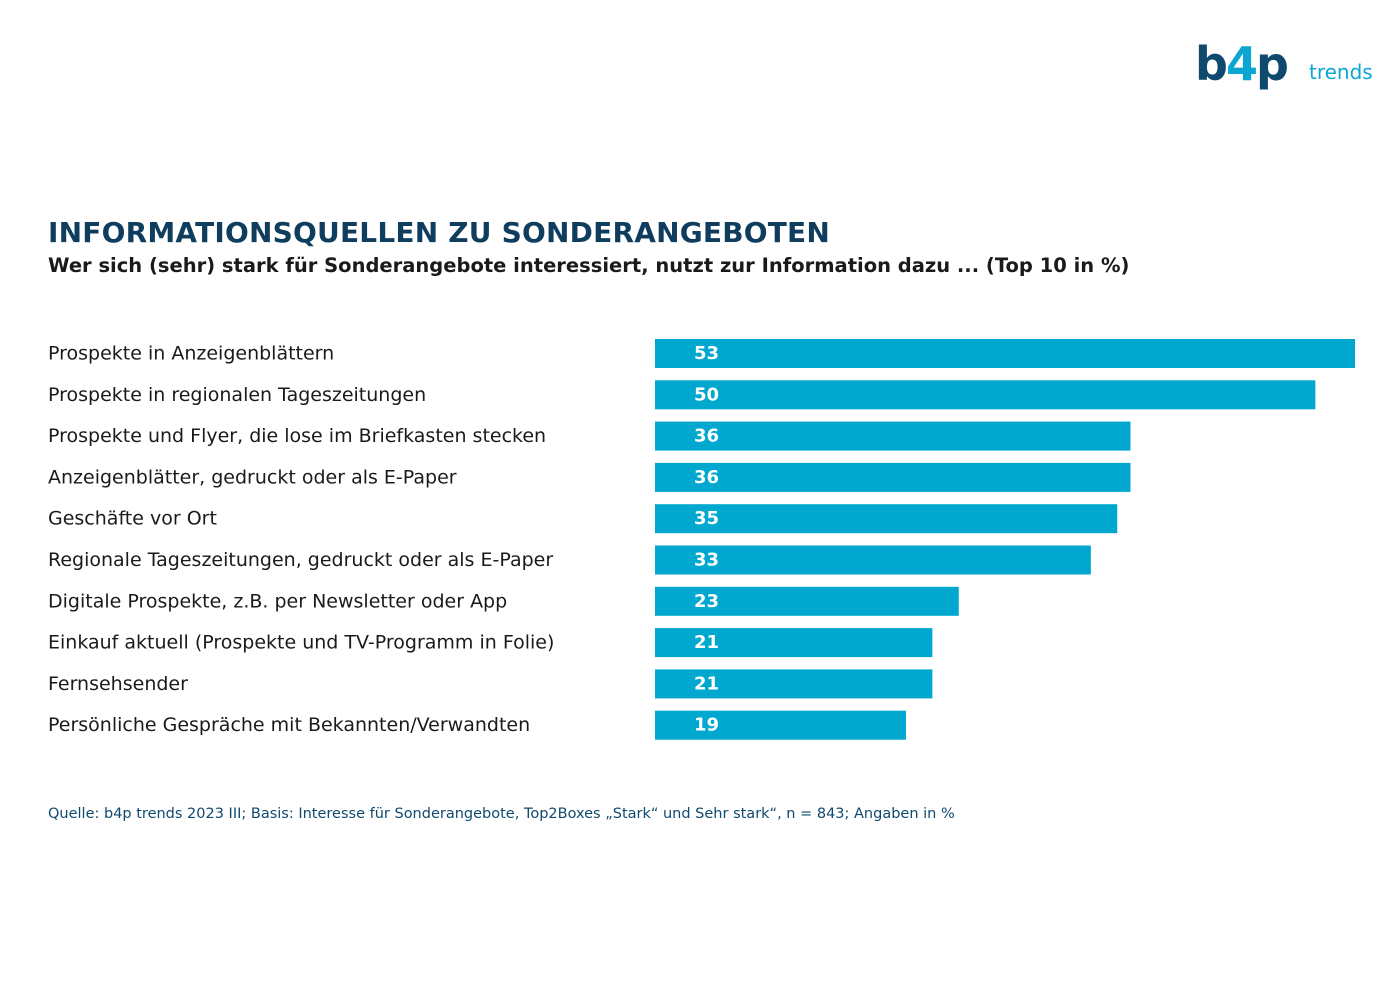 The image size is (1400, 1001). I want to click on category-label: Prospekte in regionalen Tageszeitungen, so click(237, 395).